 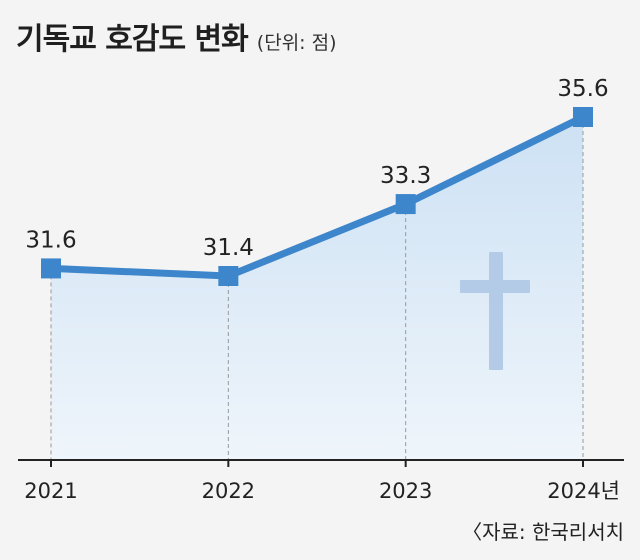 I want to click on data-label: 31.6, so click(x=50, y=240).